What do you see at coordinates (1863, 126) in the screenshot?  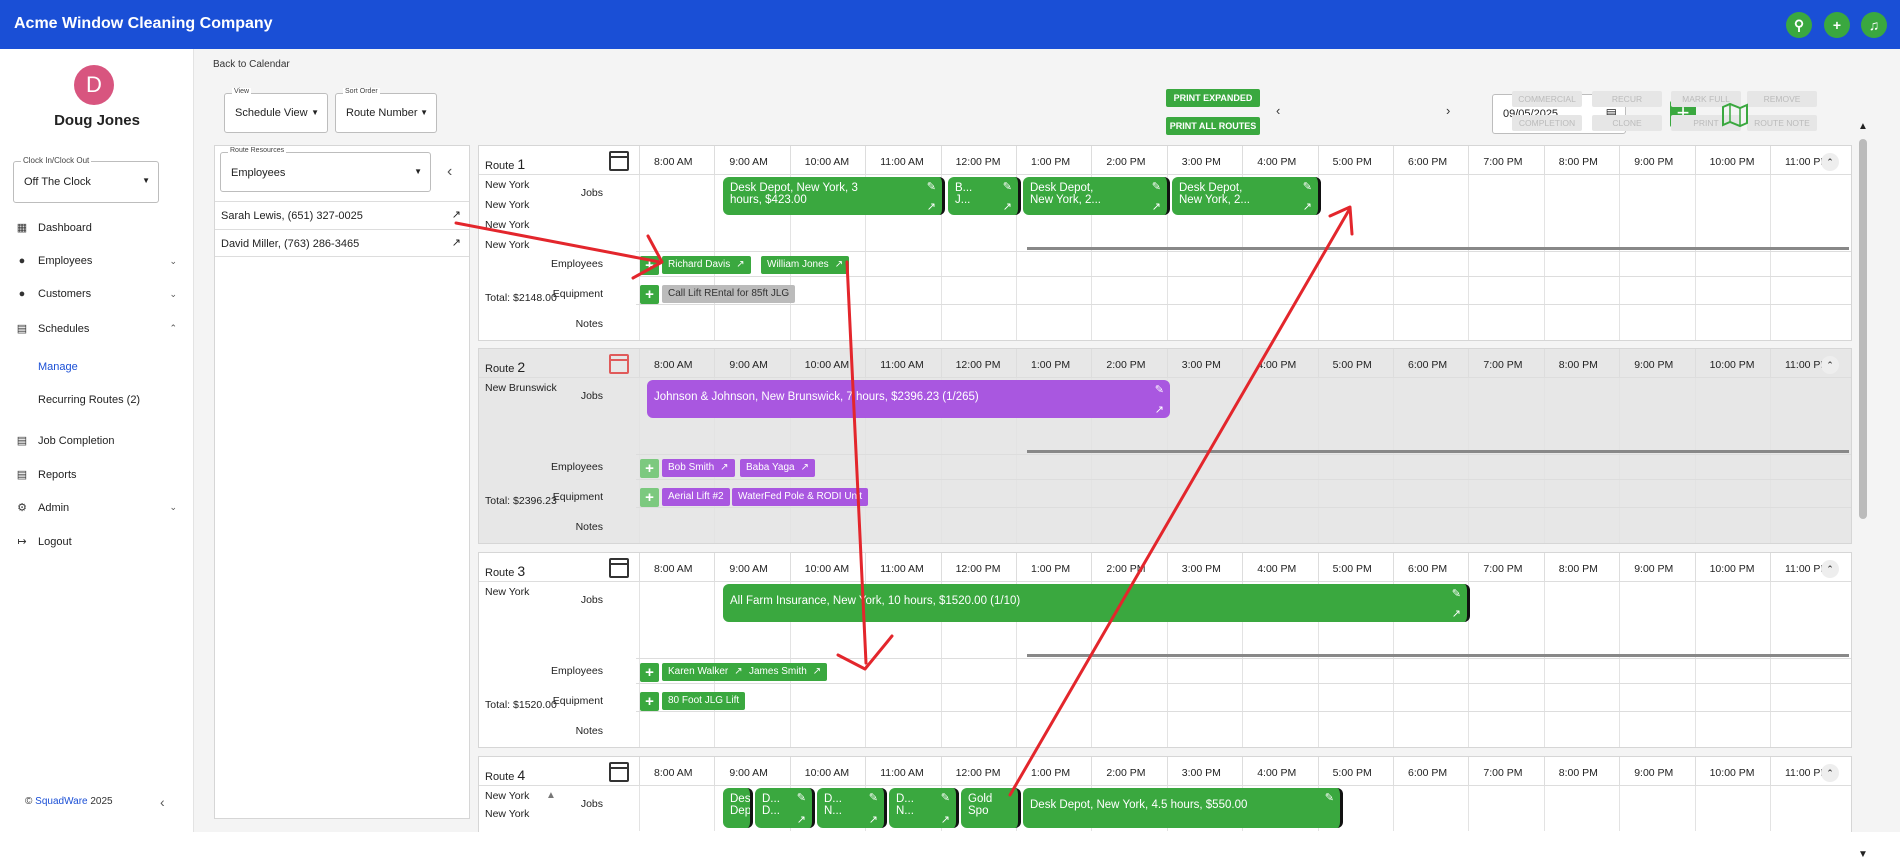 I see `scroll-up-icon: ▲` at bounding box center [1863, 126].